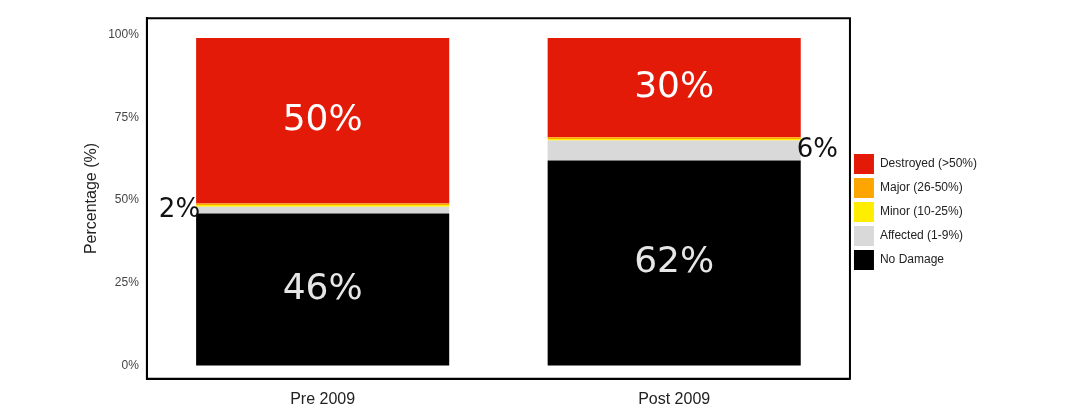 Image resolution: width=1065 pixels, height=420 pixels. What do you see at coordinates (322, 118) in the screenshot?
I see `data-label: 50%` at bounding box center [322, 118].